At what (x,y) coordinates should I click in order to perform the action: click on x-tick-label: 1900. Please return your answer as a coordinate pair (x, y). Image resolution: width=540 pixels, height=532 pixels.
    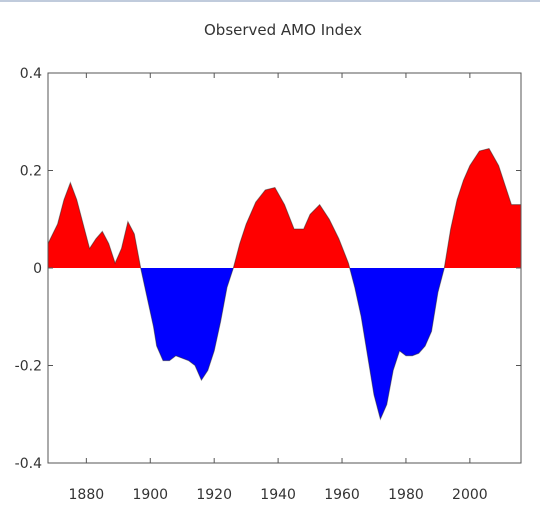
    Looking at the image, I should click on (150, 495).